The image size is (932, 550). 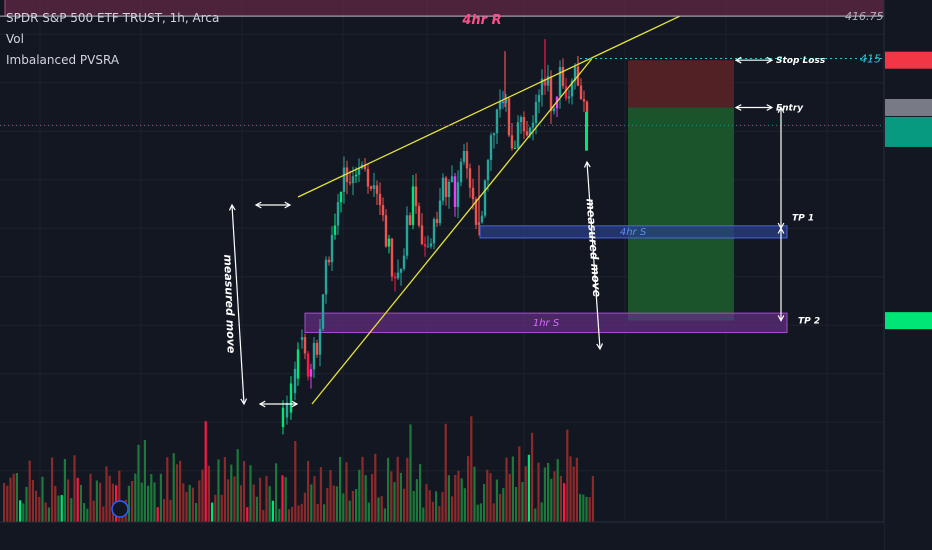 I want to click on arrow-bottom-left-head, so click(x=295, y=404).